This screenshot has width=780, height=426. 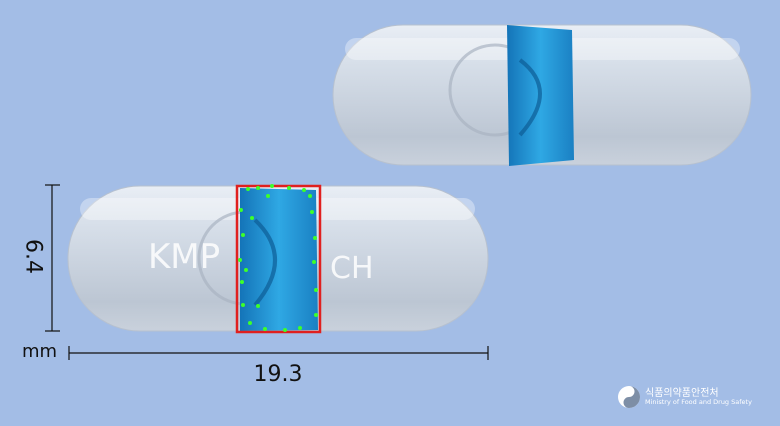 What do you see at coordinates (352, 268) in the screenshot?
I see `imprint-right: CH` at bounding box center [352, 268].